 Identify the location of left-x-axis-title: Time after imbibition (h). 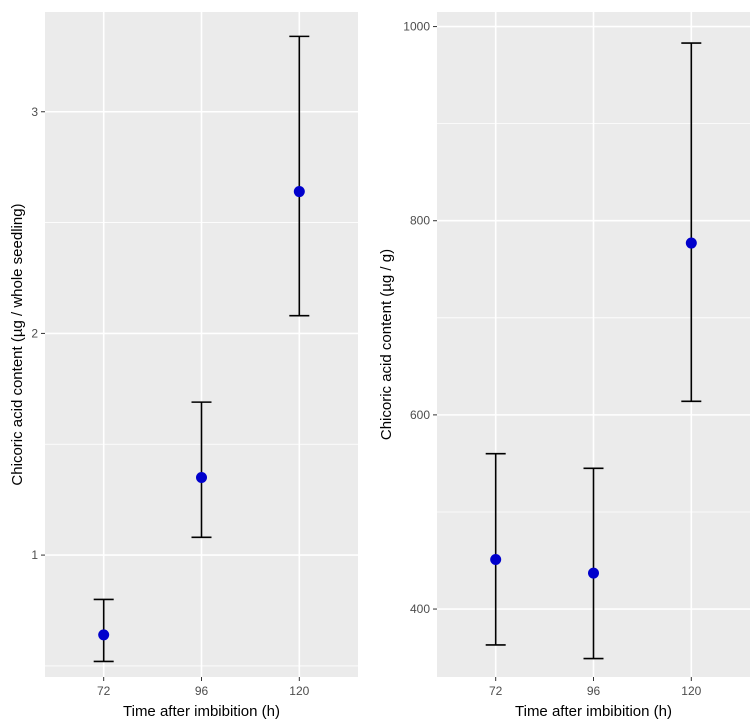
(201, 711).